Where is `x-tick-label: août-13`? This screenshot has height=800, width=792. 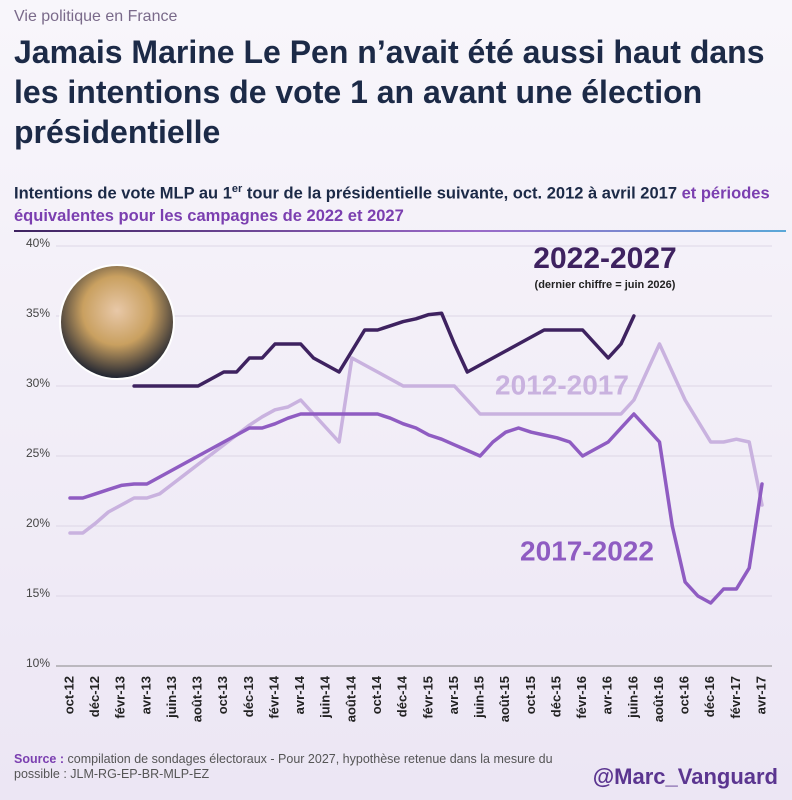
x-tick-label: août-13 is located at coordinates (197, 699).